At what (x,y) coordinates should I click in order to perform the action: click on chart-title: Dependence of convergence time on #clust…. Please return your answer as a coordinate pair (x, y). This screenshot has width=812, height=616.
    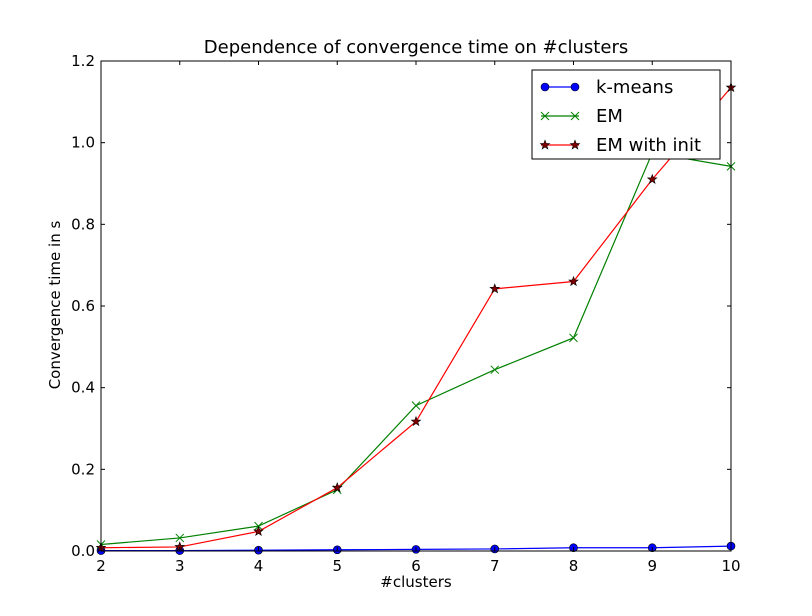
    Looking at the image, I should click on (416, 47).